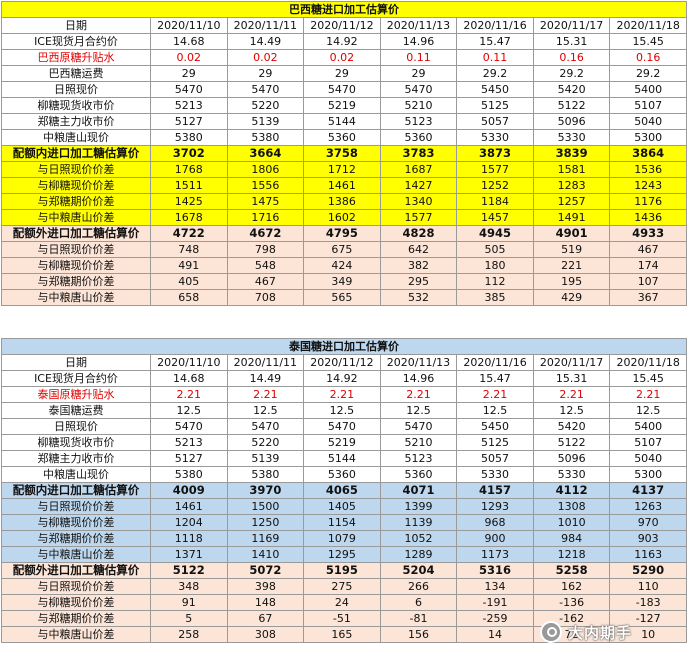 The width and height of the screenshot is (690, 660). Describe the element at coordinates (648, 586) in the screenshot. I see `cell-value: 110` at that location.